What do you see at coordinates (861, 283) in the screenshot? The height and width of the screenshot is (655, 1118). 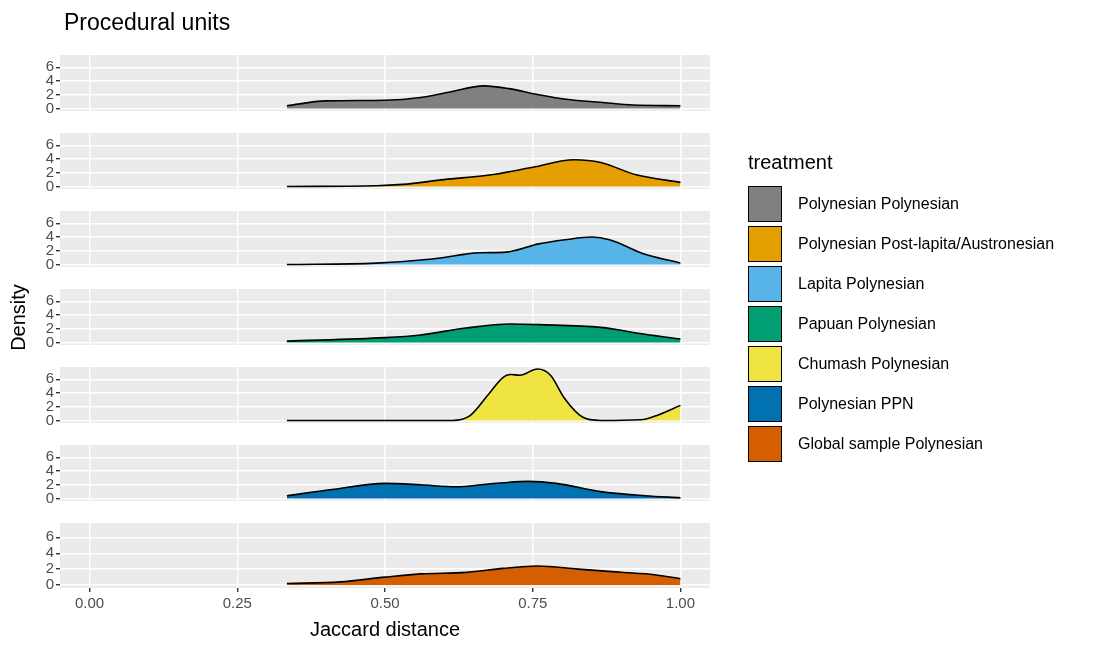 I see `text: Lapita Polynesian` at bounding box center [861, 283].